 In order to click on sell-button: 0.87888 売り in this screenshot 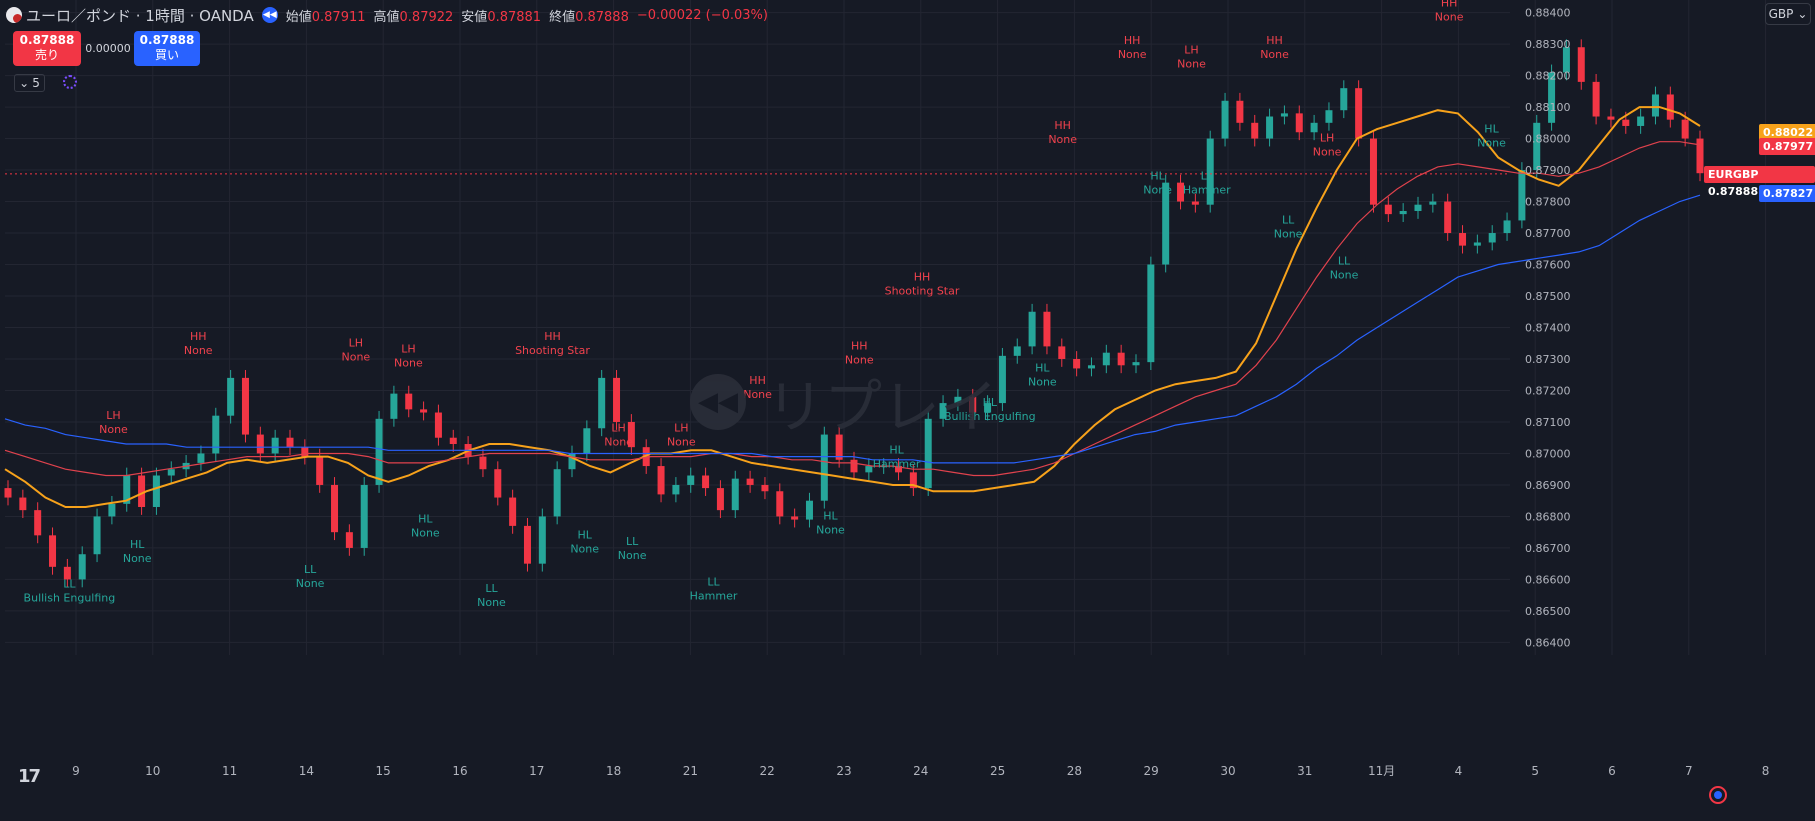, I will do `click(47, 48)`.